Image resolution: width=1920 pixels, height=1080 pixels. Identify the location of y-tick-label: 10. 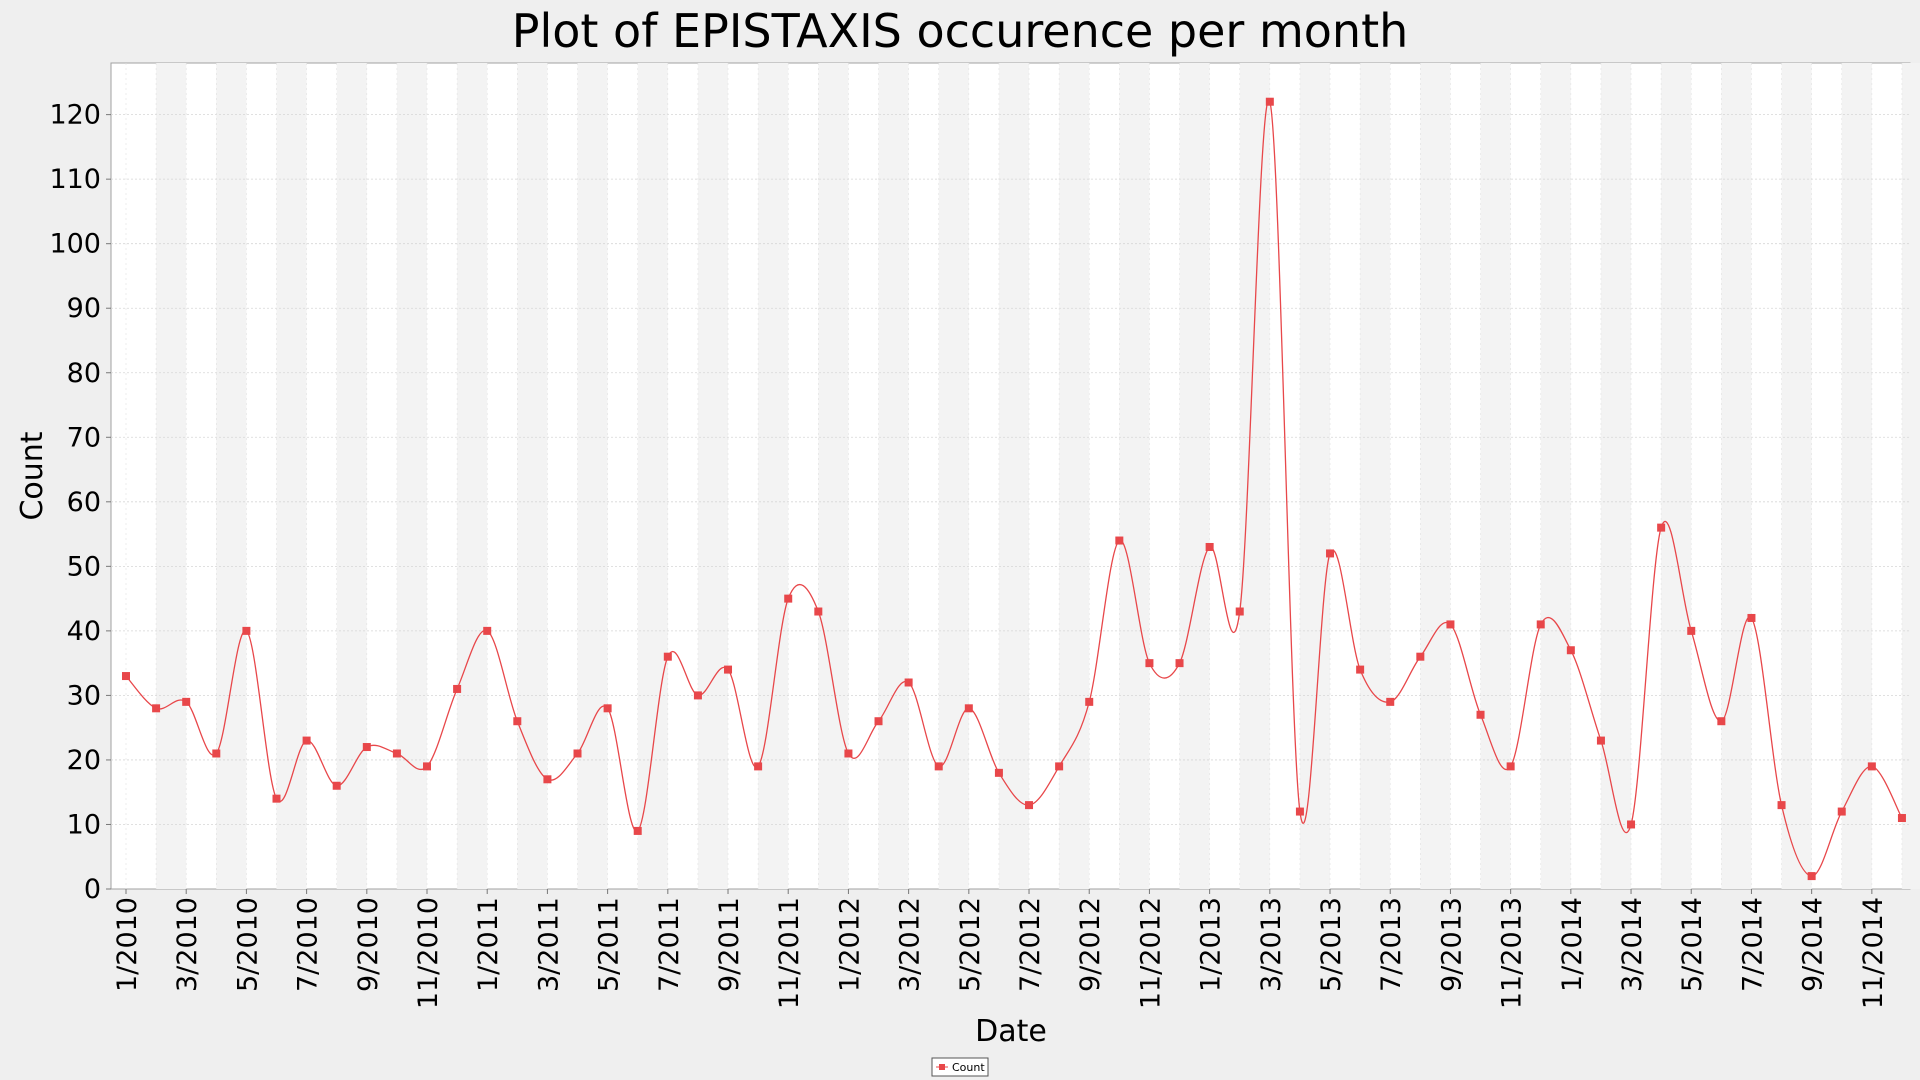
(84, 824).